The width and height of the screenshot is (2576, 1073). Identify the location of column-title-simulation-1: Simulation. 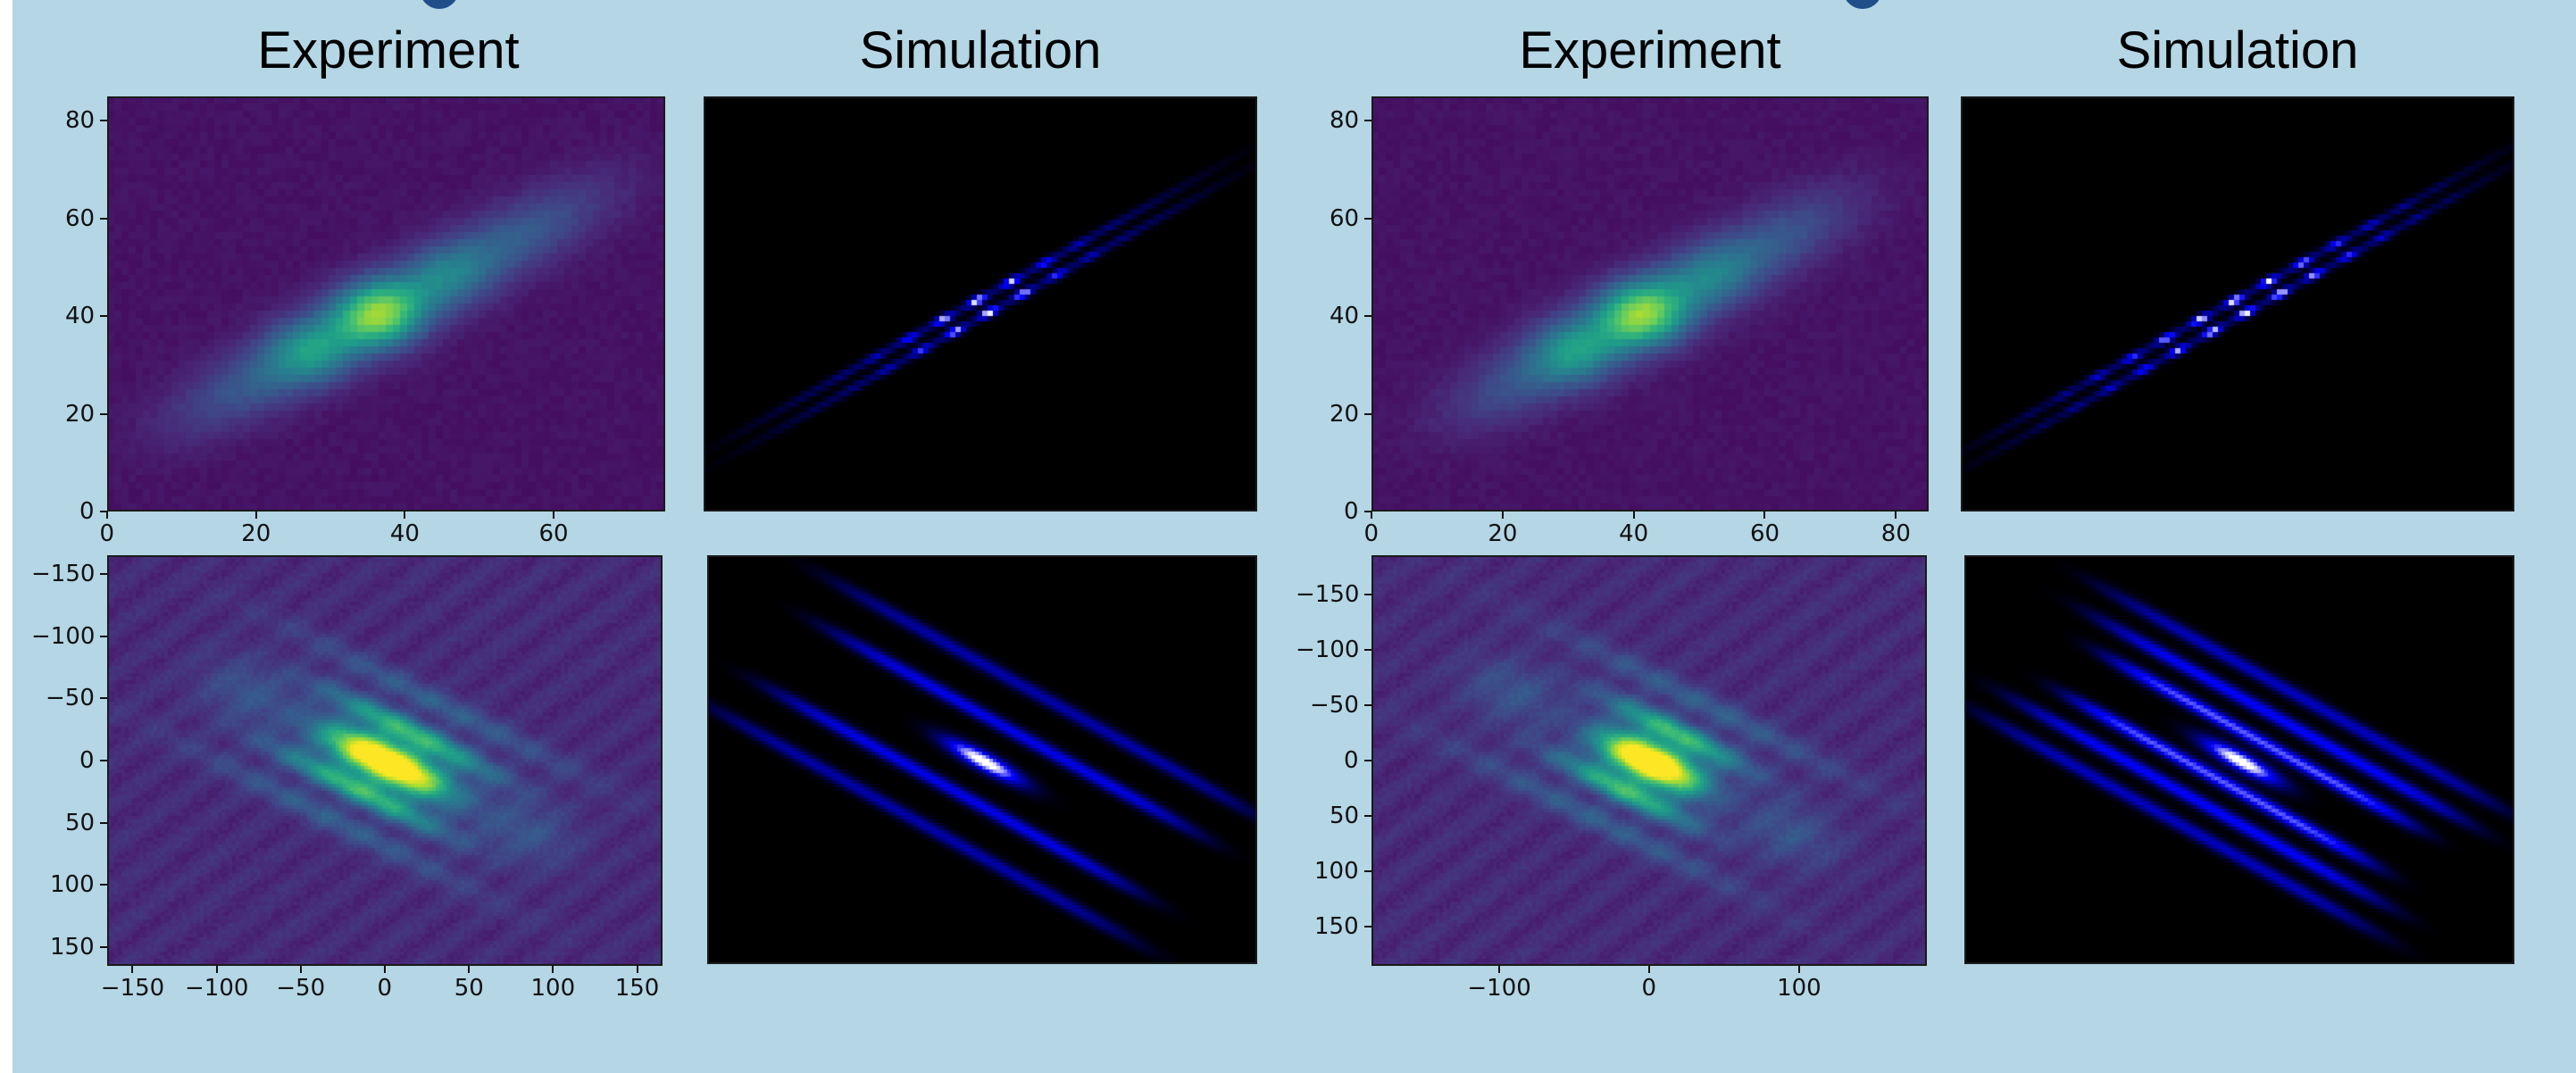
(980, 50).